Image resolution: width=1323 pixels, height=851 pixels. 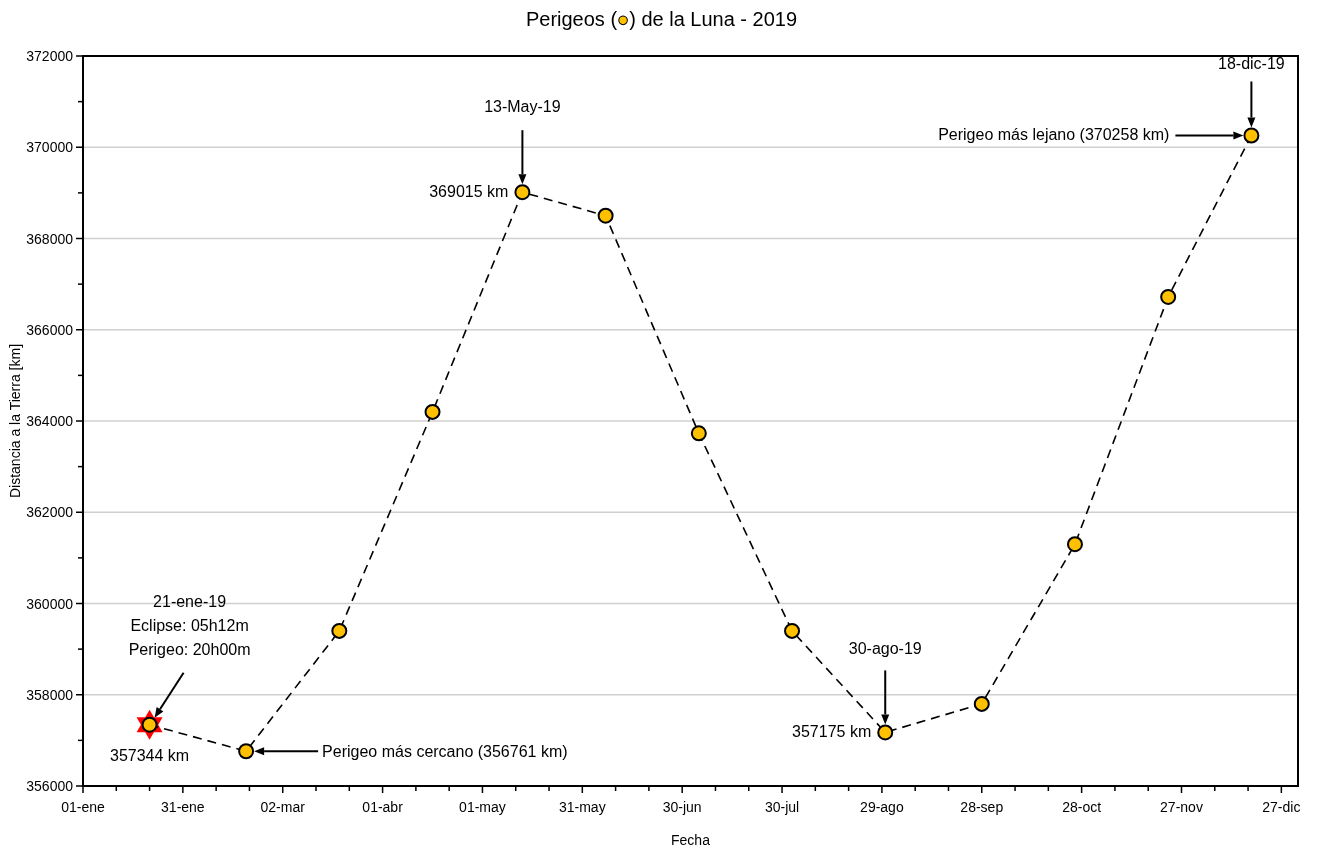 What do you see at coordinates (445, 752) in the screenshot?
I see `annotation: Perigeo más cercano (356761 km)` at bounding box center [445, 752].